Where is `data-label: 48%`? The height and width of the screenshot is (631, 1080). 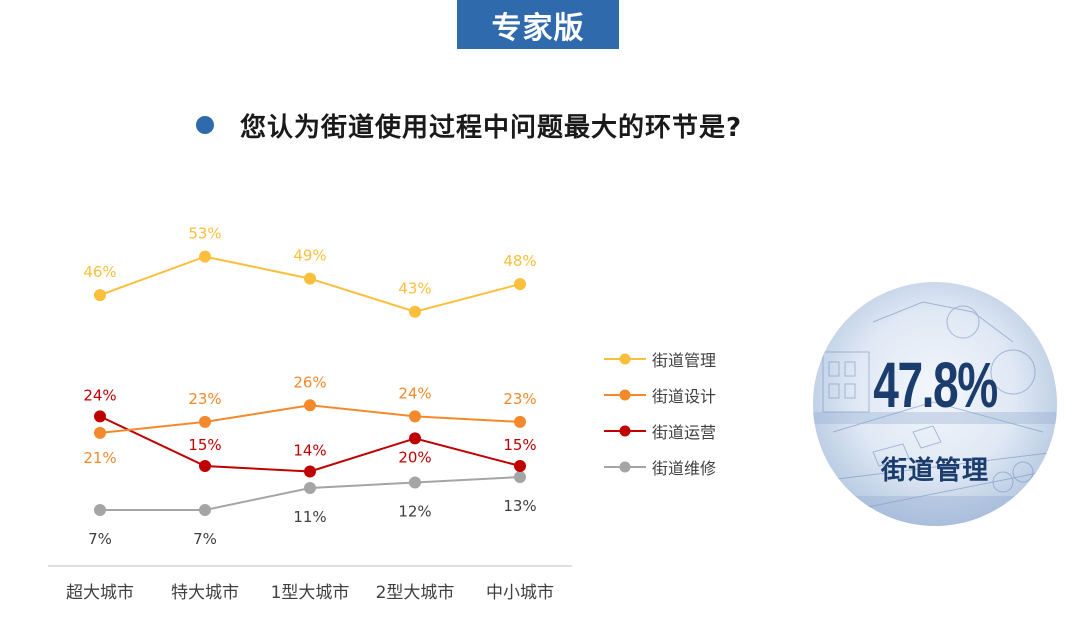 data-label: 48% is located at coordinates (519, 261).